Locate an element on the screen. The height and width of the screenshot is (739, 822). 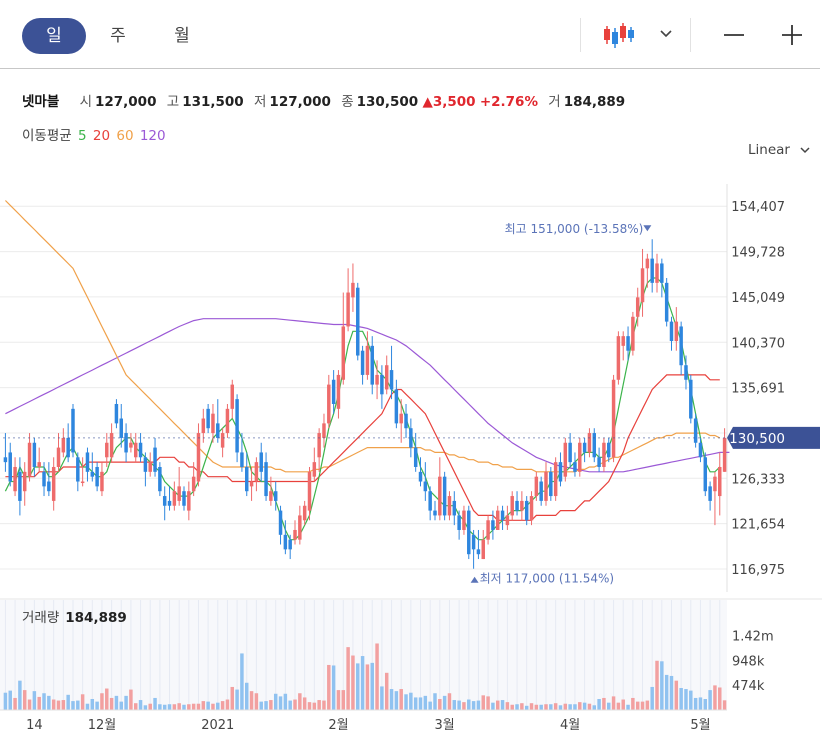
ma-legend-120: 120 is located at coordinates (152, 136).